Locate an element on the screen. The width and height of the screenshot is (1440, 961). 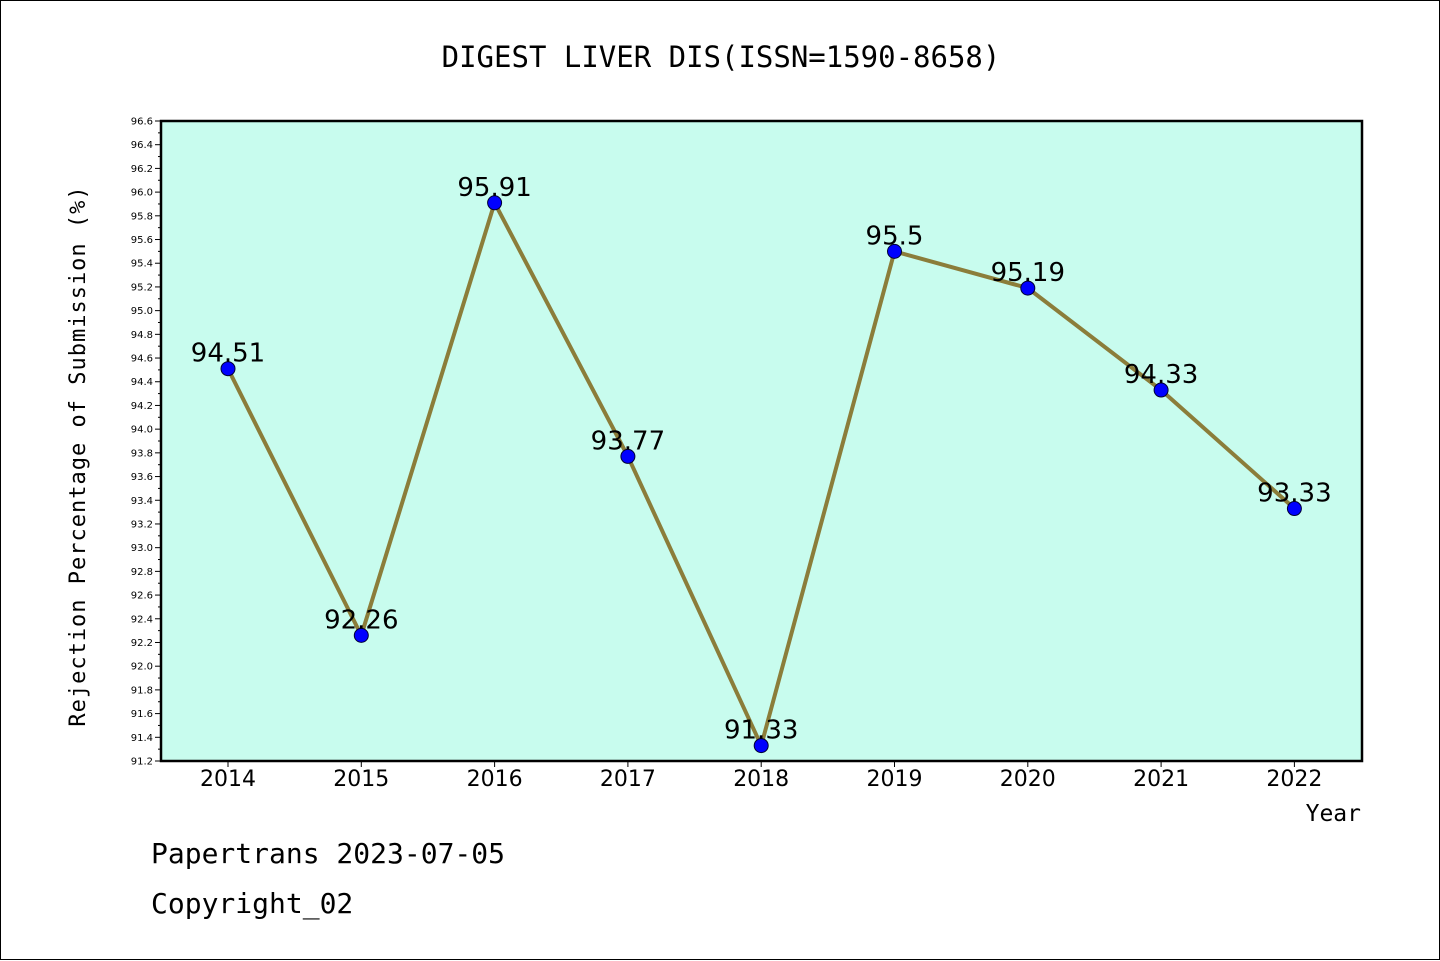
y-tick-label: 96.6 is located at coordinates (142, 122).